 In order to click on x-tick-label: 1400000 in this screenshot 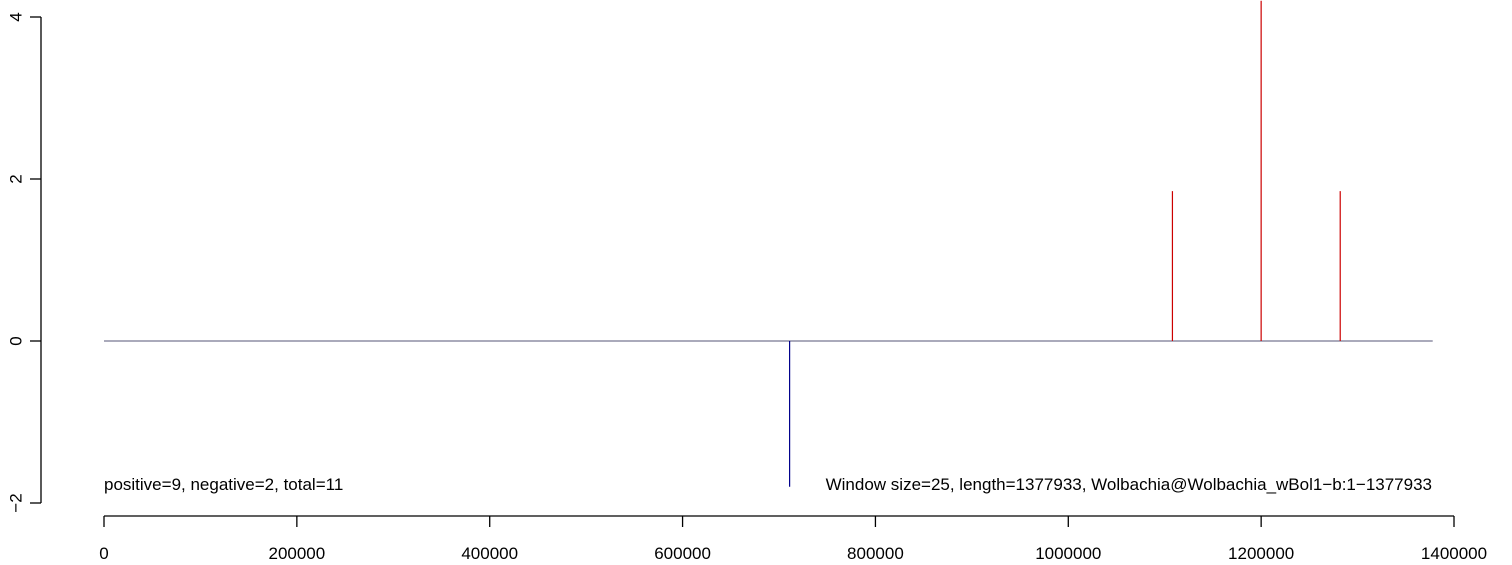, I will do `click(1454, 553)`.